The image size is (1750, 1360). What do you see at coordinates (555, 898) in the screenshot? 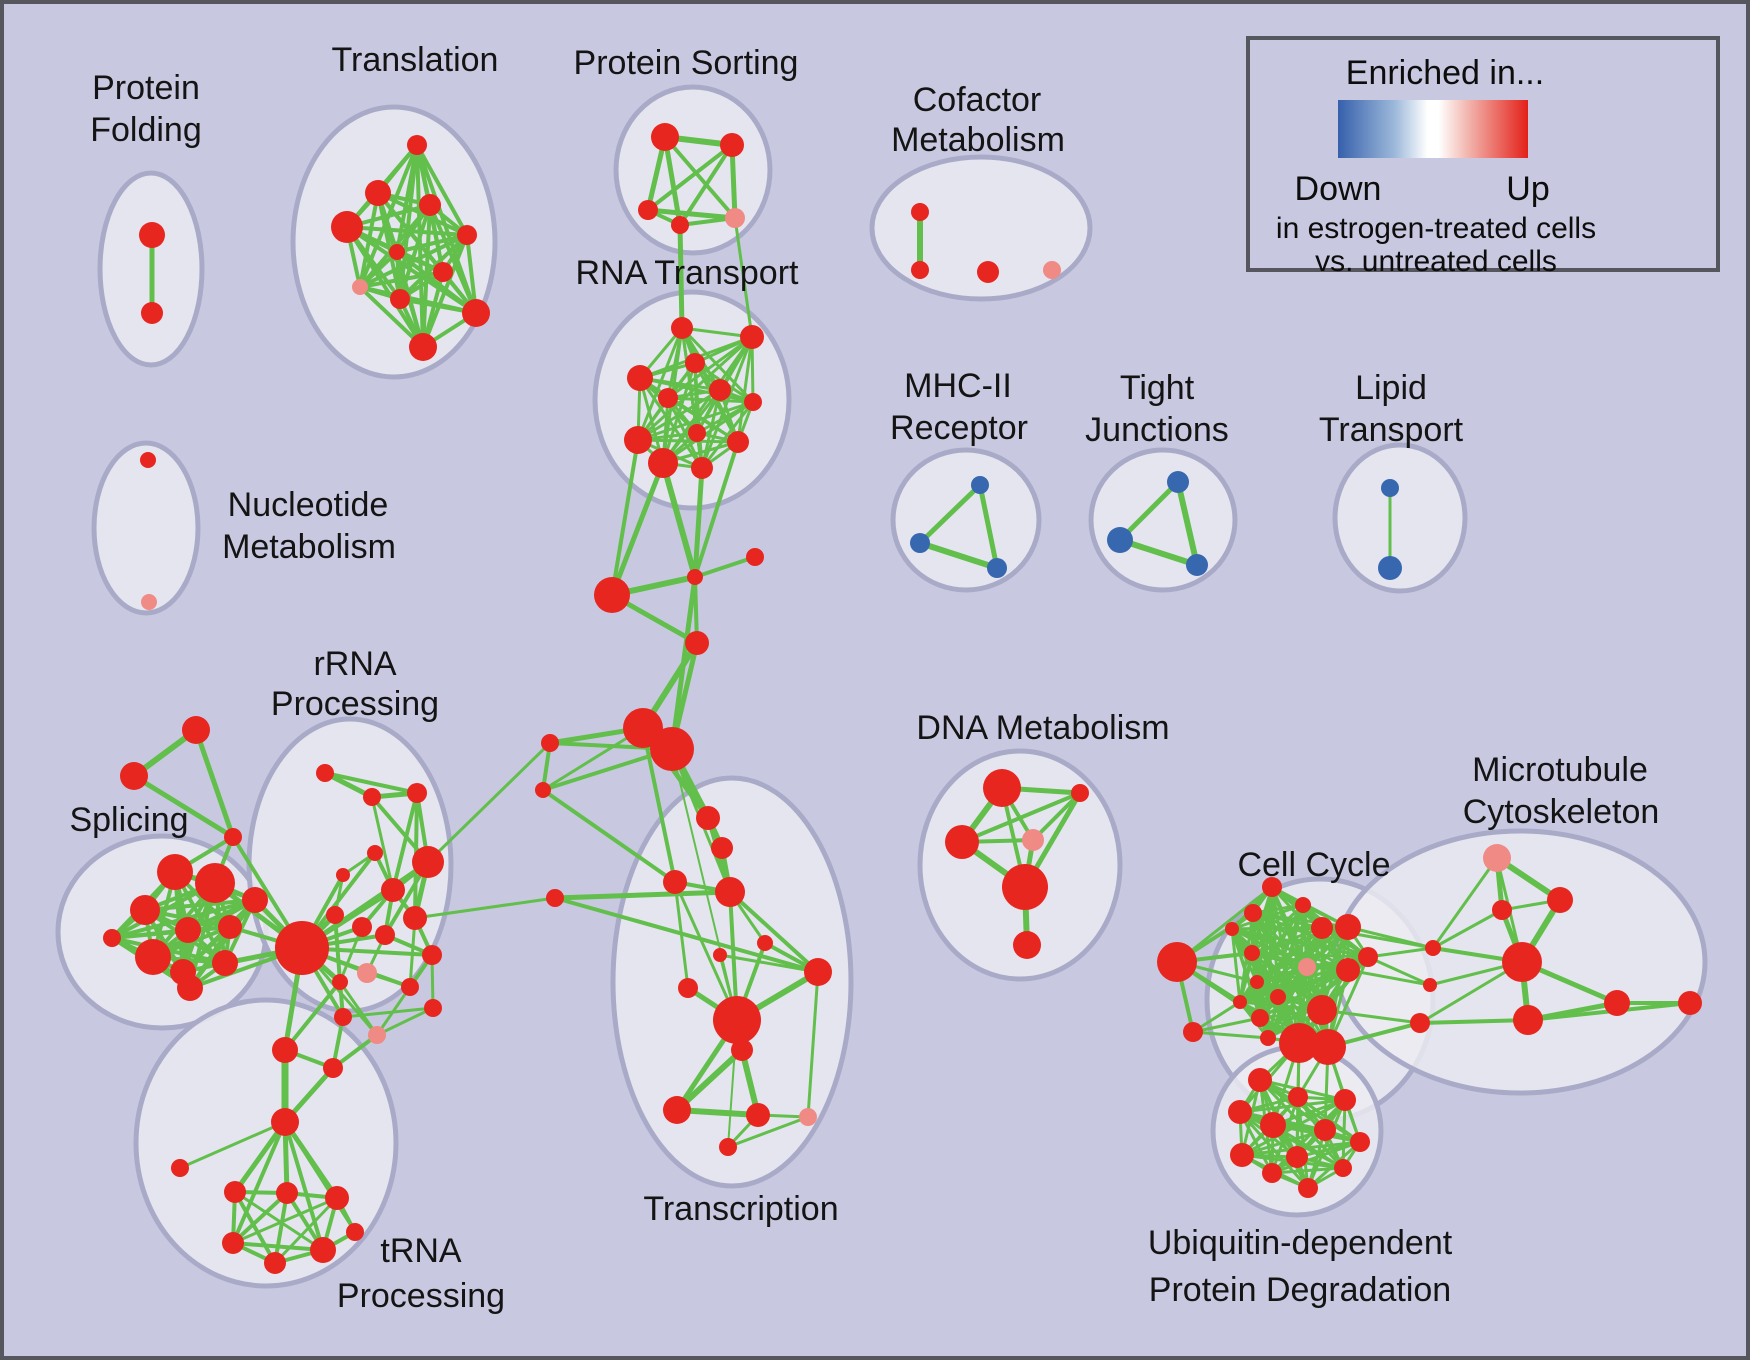
I see `node-c9` at bounding box center [555, 898].